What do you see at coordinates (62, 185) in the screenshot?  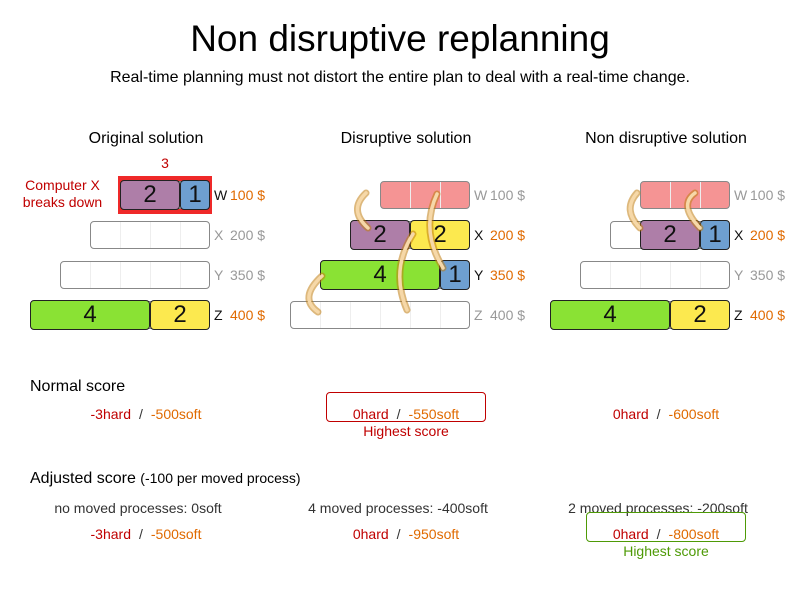 I see `breakdown-note-line1: Computer X` at bounding box center [62, 185].